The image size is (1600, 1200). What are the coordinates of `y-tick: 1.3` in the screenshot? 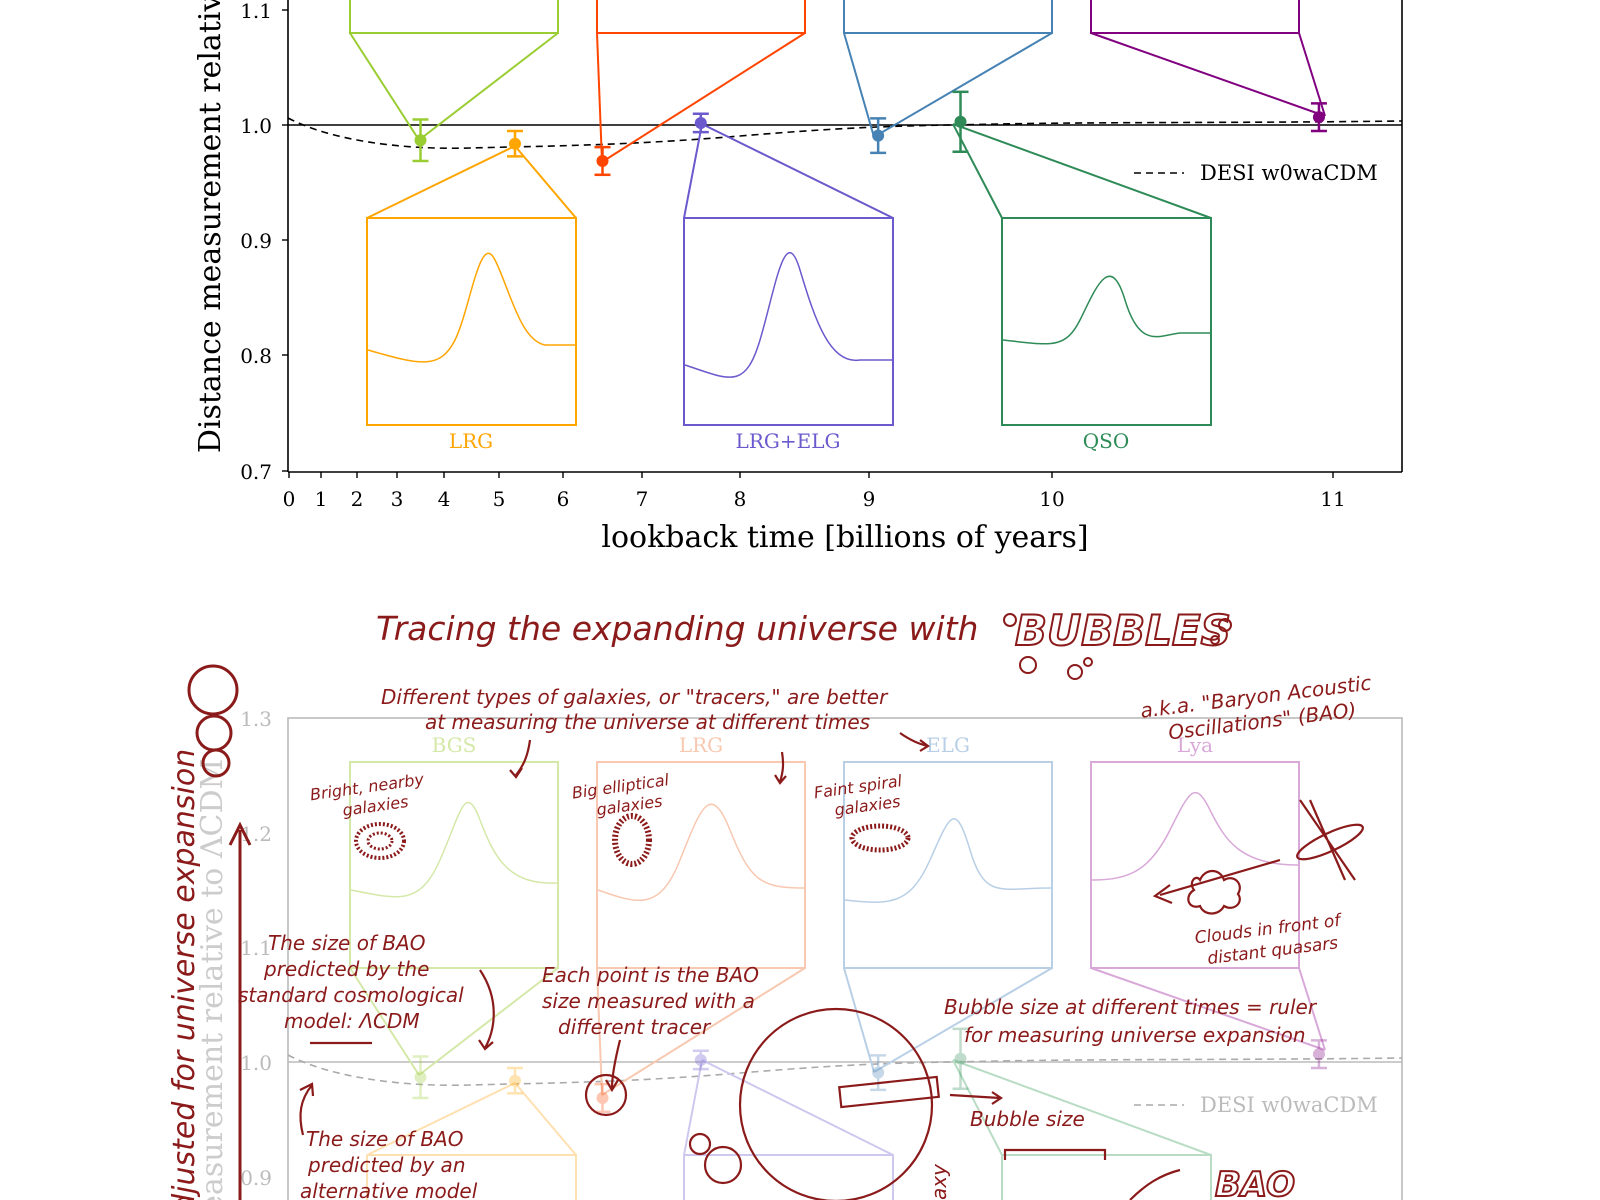 It's located at (256, 719).